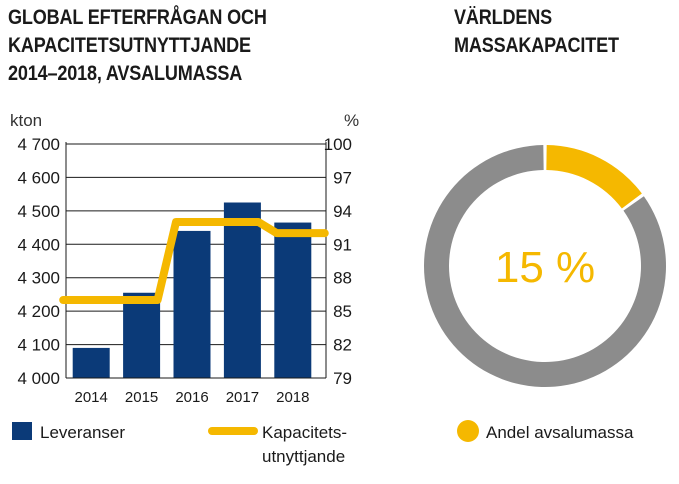 The width and height of the screenshot is (679, 484). Describe the element at coordinates (91, 397) in the screenshot. I see `x-tick-label: 2014` at that location.